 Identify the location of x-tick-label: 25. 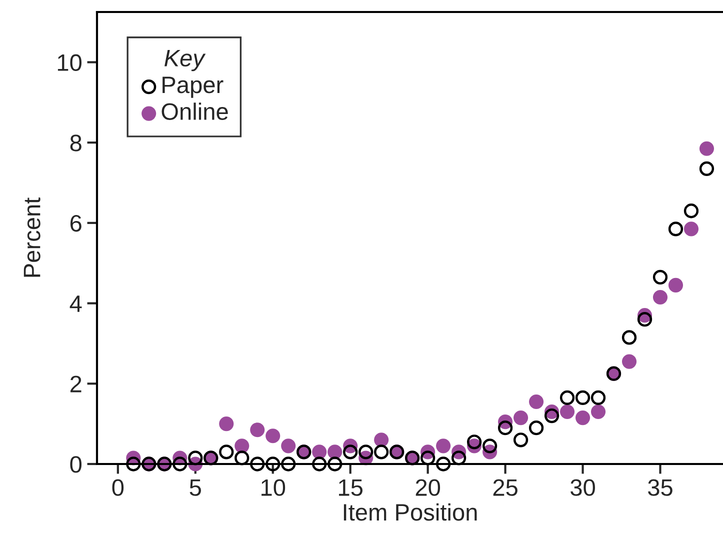
(505, 487).